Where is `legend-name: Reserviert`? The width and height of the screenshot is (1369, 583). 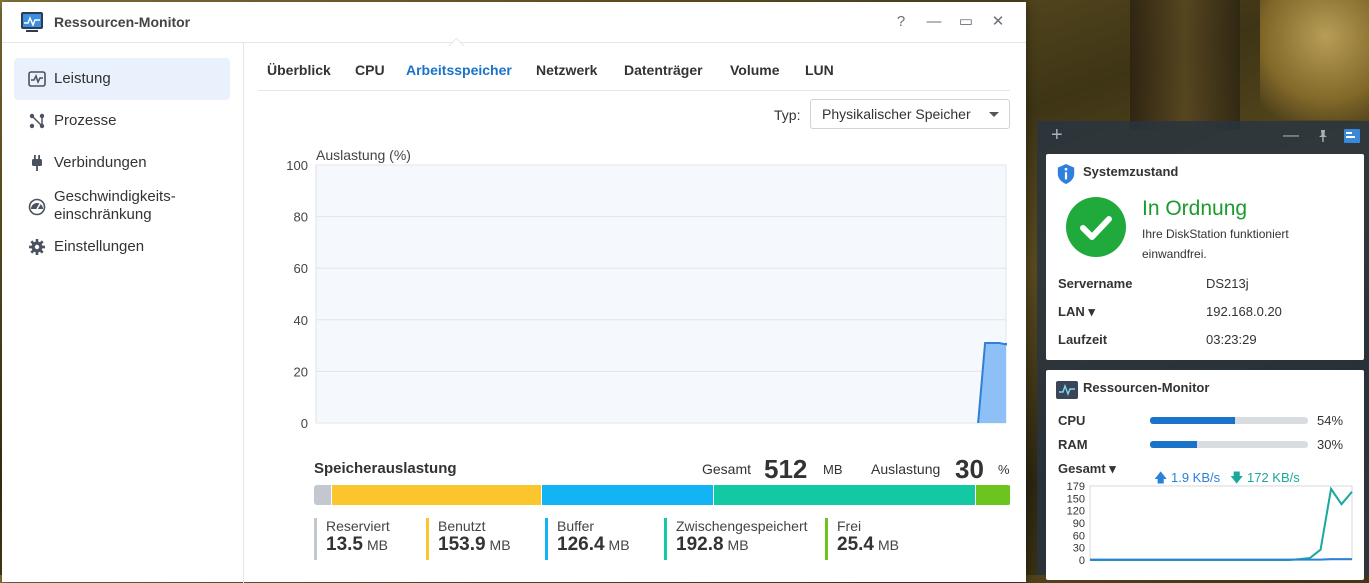 legend-name: Reserviert is located at coordinates (358, 526).